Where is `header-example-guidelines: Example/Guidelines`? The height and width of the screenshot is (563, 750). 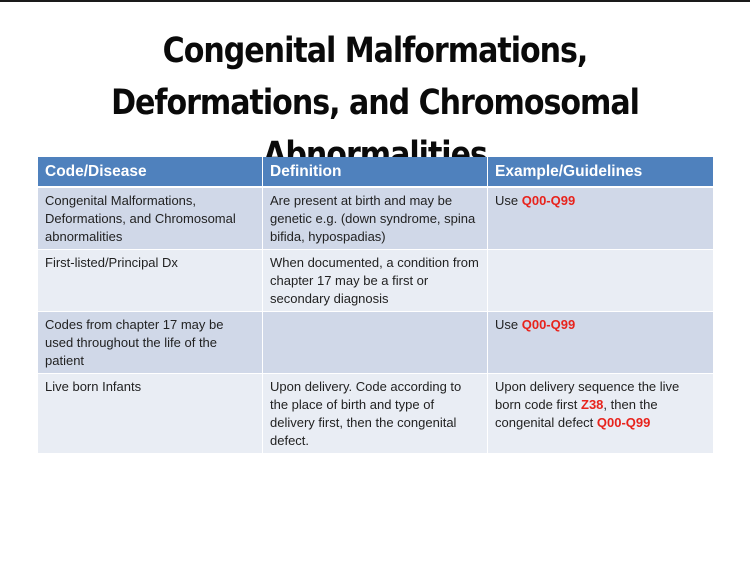
header-example-guidelines: Example/Guidelines is located at coordinates (600, 172).